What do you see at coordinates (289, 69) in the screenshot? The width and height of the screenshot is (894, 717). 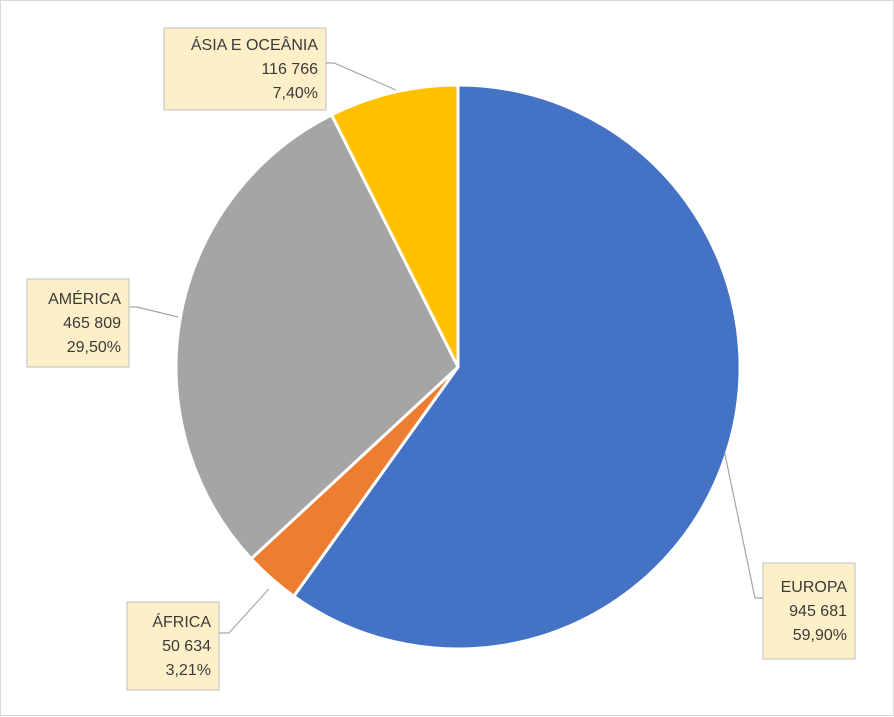 I see `data-label-value-label: 116 766` at bounding box center [289, 69].